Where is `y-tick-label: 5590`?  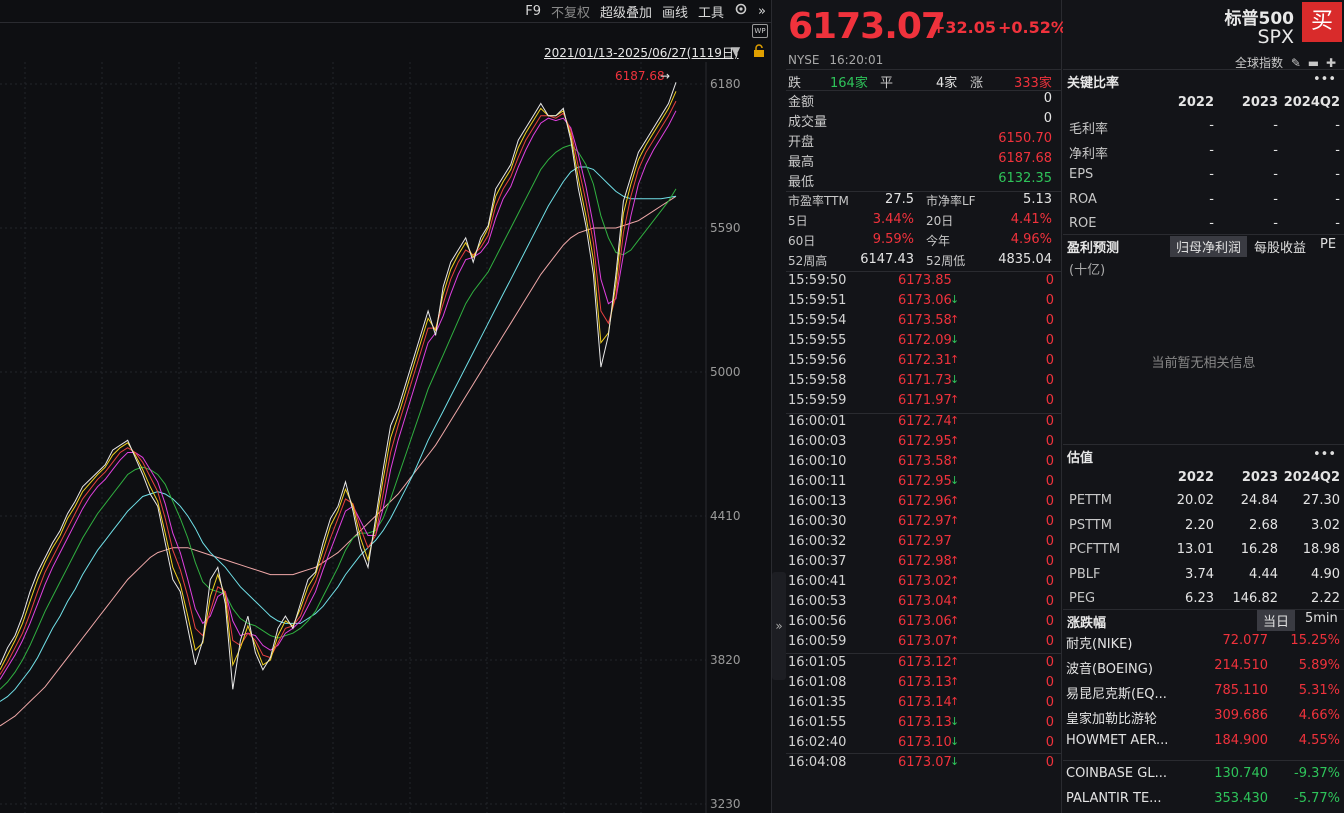
y-tick-label: 5590 is located at coordinates (725, 228).